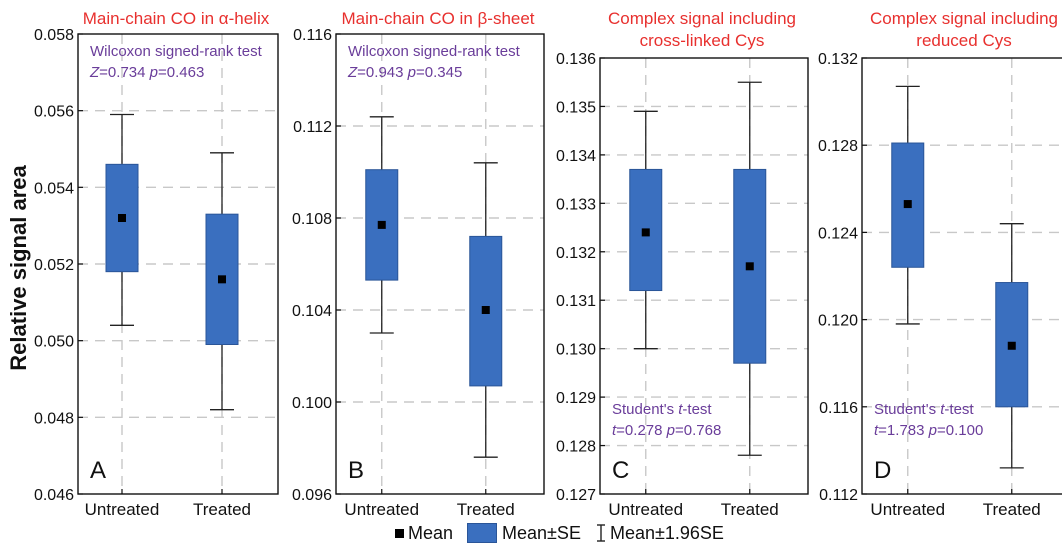 Image resolution: width=1062 pixels, height=546 pixels. I want to click on y-axis-label: Relative signal area, so click(18, 268).